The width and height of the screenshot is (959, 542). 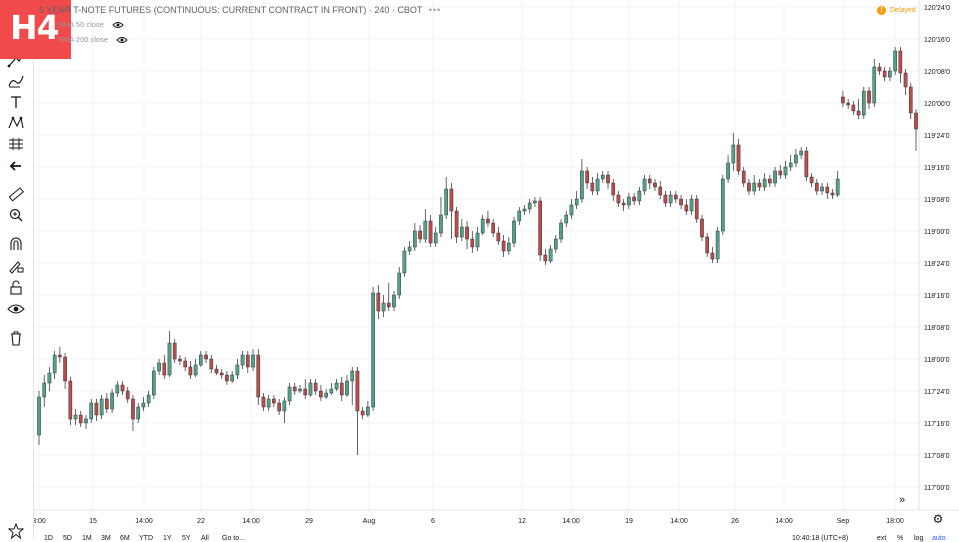 What do you see at coordinates (903, 10) in the screenshot?
I see `delayed-label: Delayed` at bounding box center [903, 10].